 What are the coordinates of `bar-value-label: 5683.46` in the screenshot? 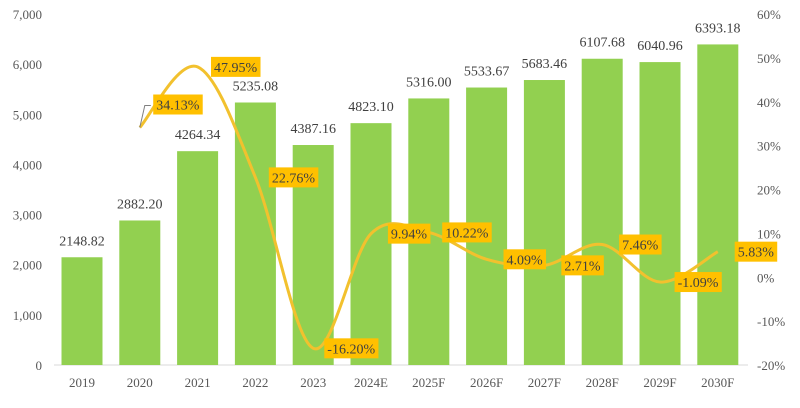 It's located at (545, 64).